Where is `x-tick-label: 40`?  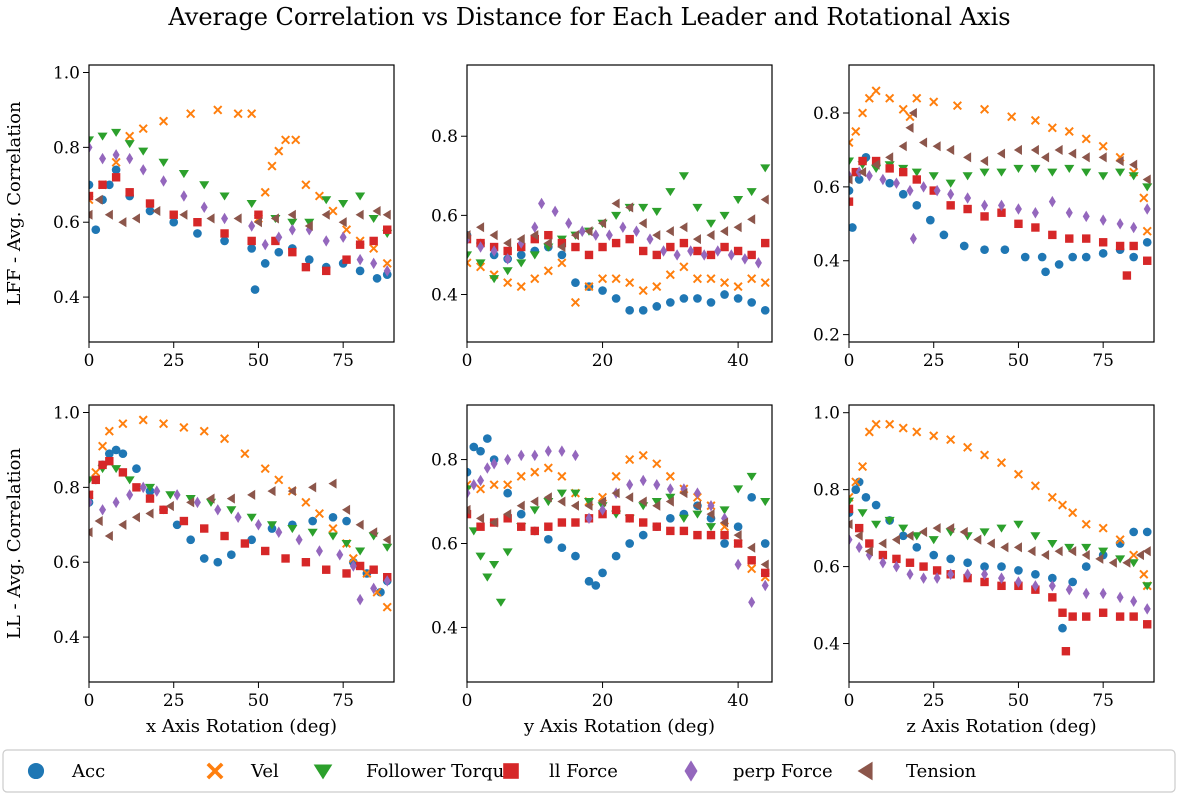 x-tick-label: 40 is located at coordinates (738, 701).